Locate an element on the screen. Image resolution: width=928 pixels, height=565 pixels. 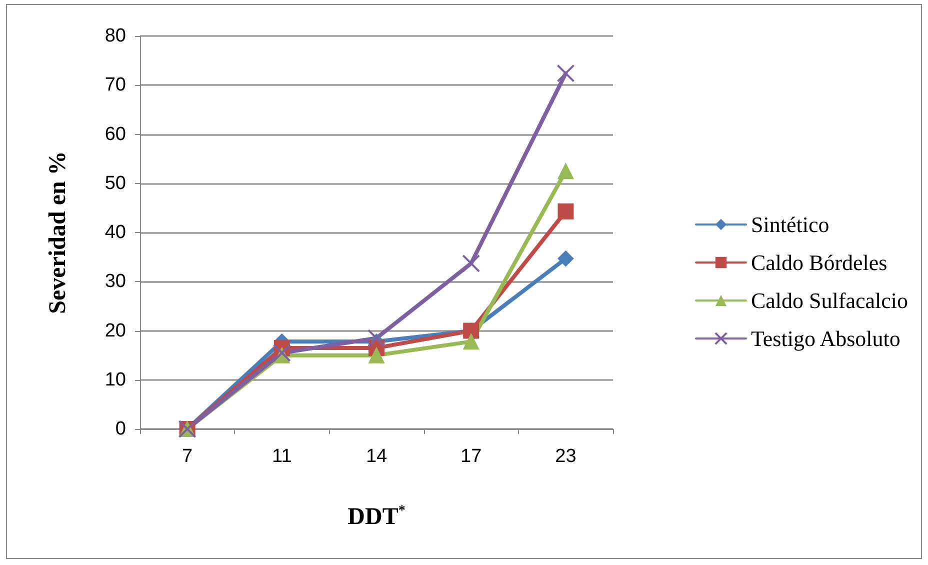
x-tick-label: 7 is located at coordinates (187, 456).